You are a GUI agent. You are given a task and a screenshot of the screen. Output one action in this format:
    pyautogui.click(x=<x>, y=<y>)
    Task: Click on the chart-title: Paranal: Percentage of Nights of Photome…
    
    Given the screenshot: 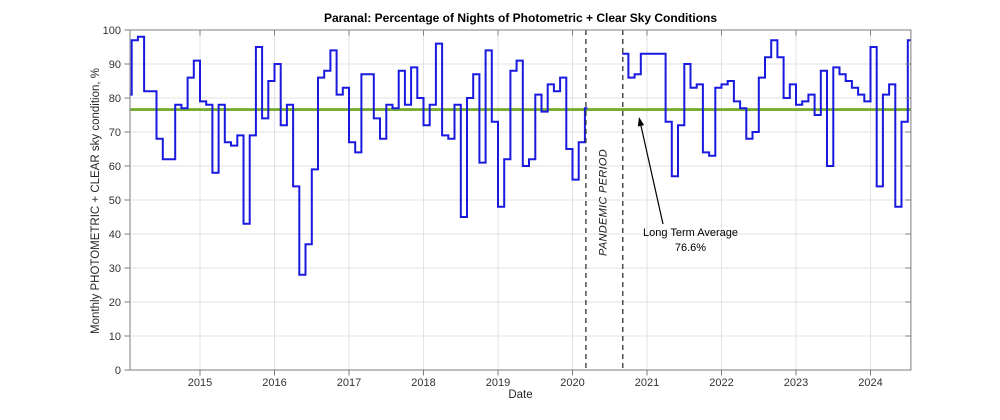 What is the action you would take?
    pyautogui.click(x=520, y=18)
    